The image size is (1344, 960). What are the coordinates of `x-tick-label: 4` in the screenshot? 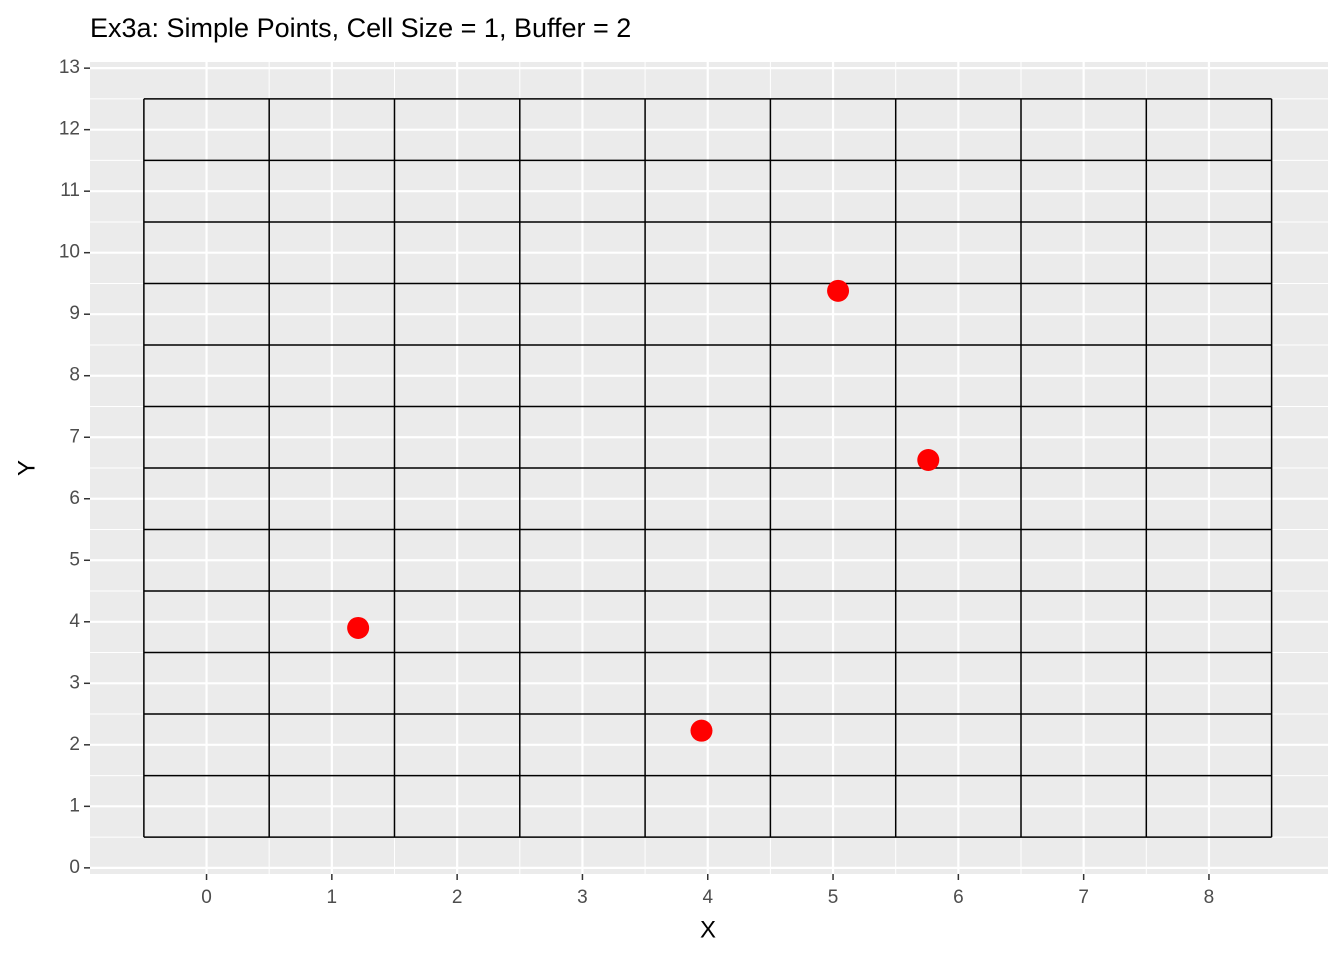 It's located at (707, 897).